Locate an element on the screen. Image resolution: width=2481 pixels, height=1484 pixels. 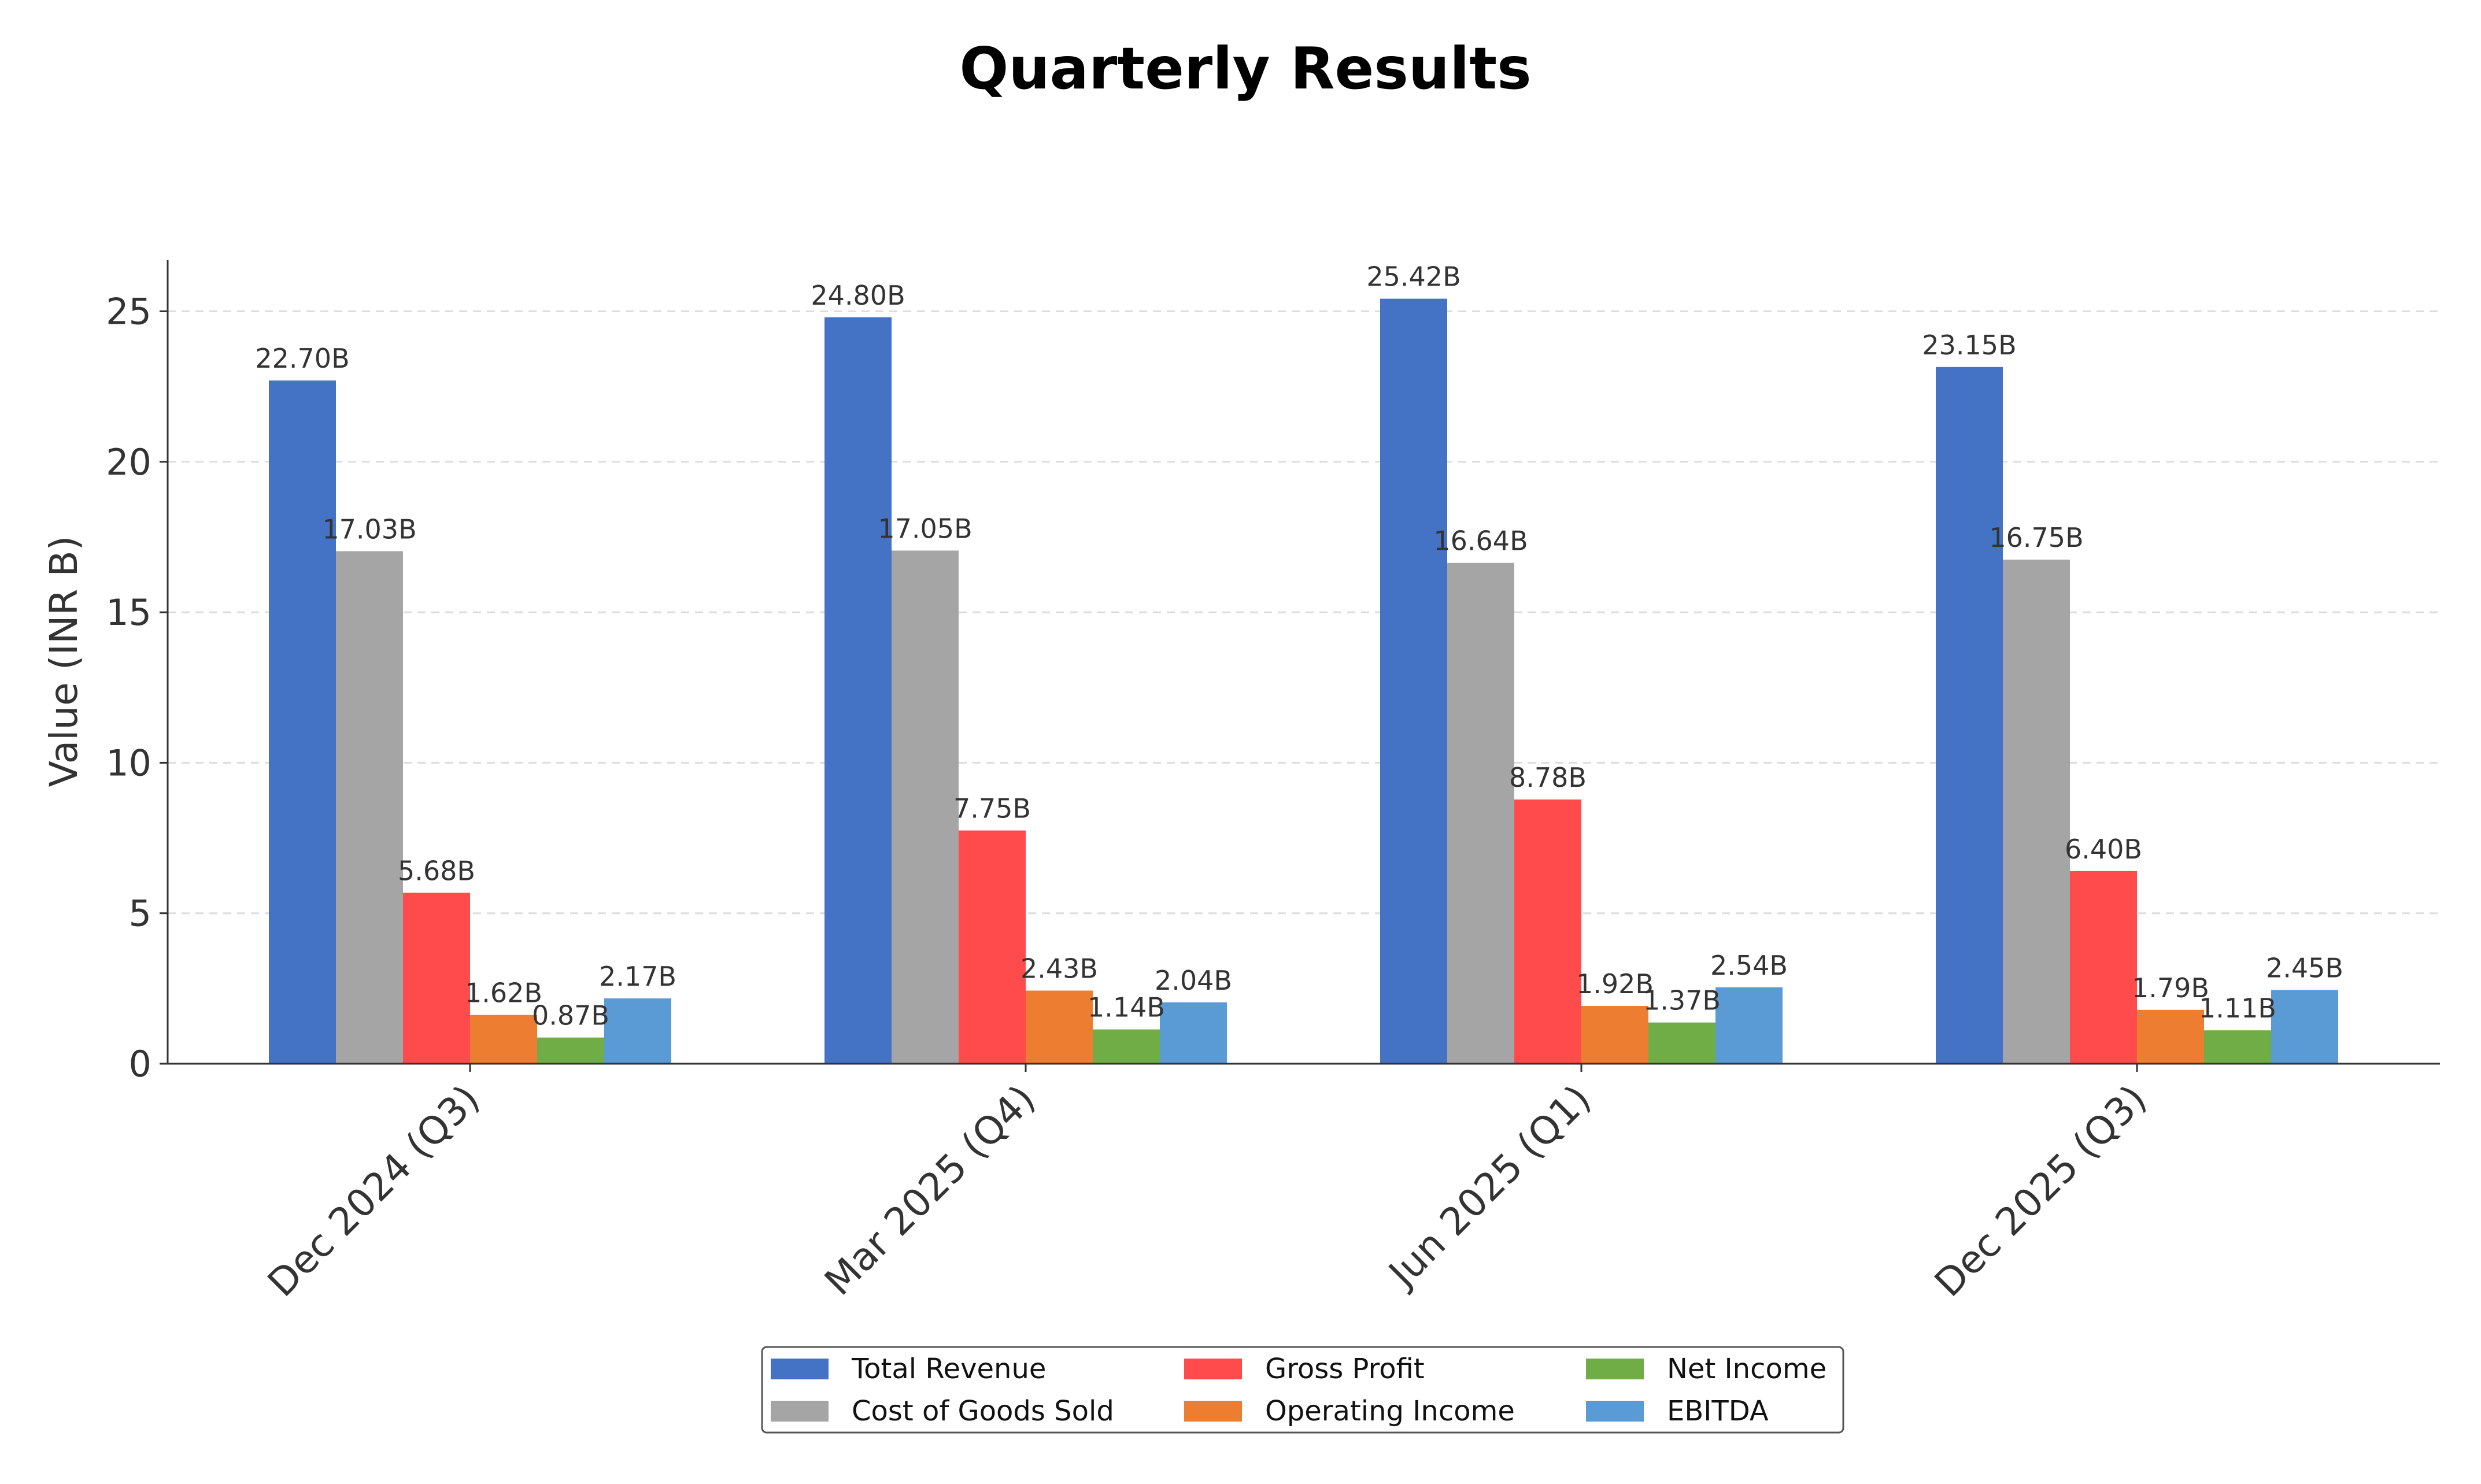
bar-value-label: 22.70B is located at coordinates (302, 358).